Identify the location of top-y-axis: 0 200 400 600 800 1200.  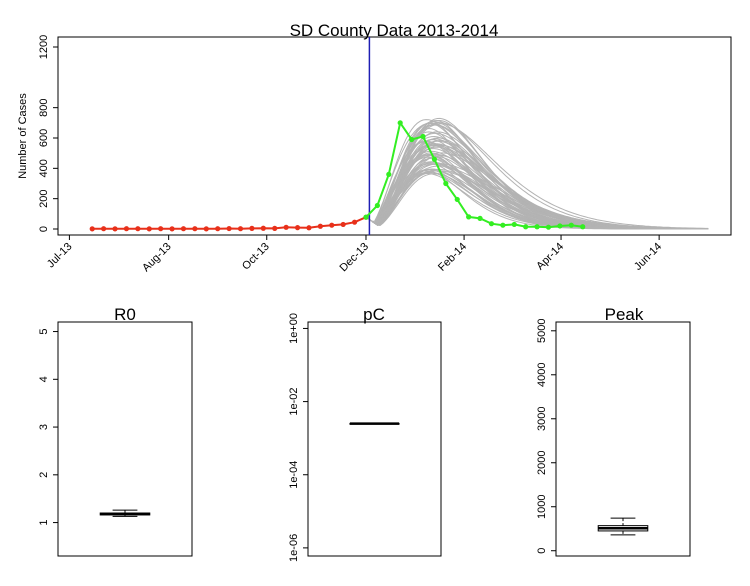
(48, 133).